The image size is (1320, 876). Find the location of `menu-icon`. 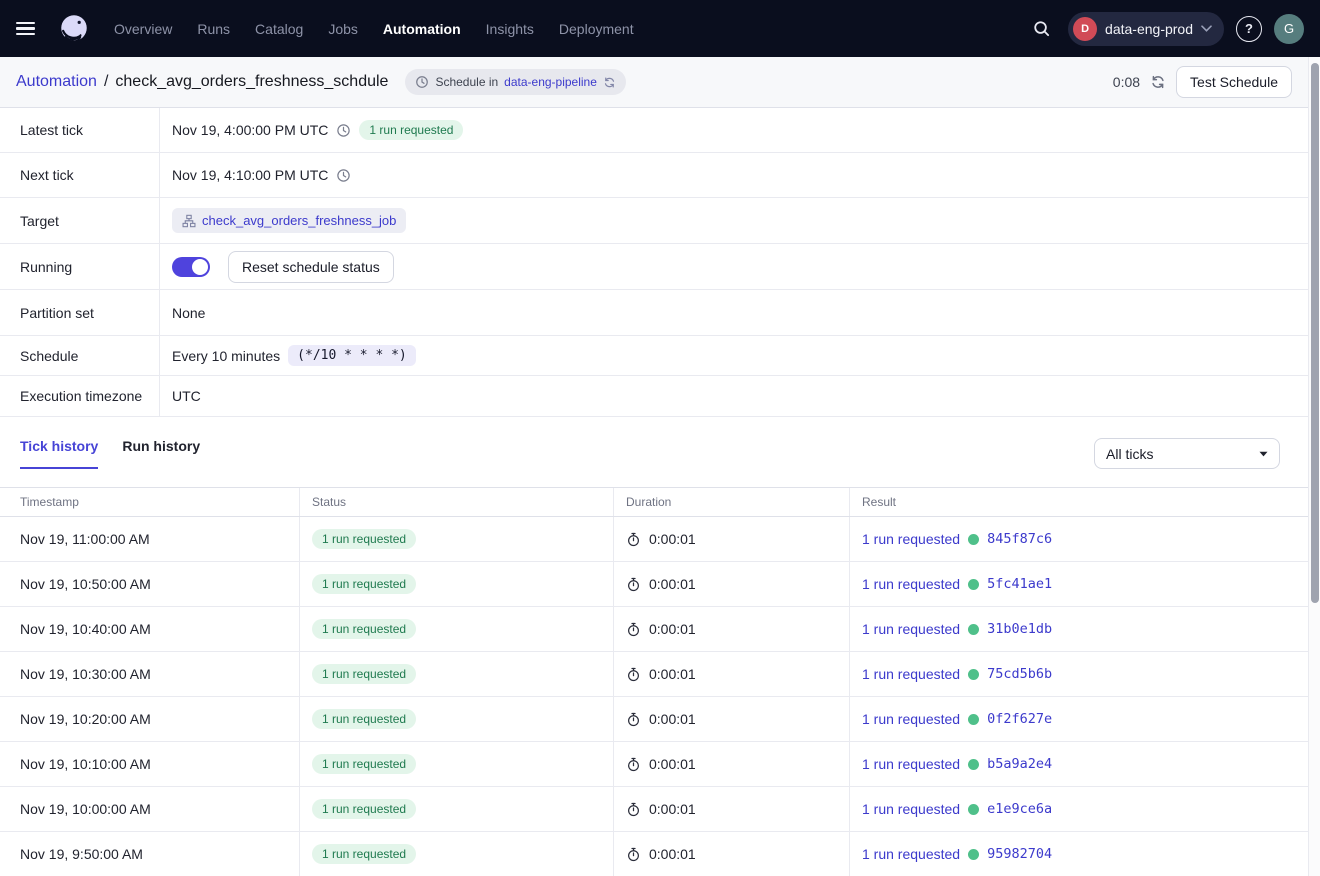

menu-icon is located at coordinates (29, 29).